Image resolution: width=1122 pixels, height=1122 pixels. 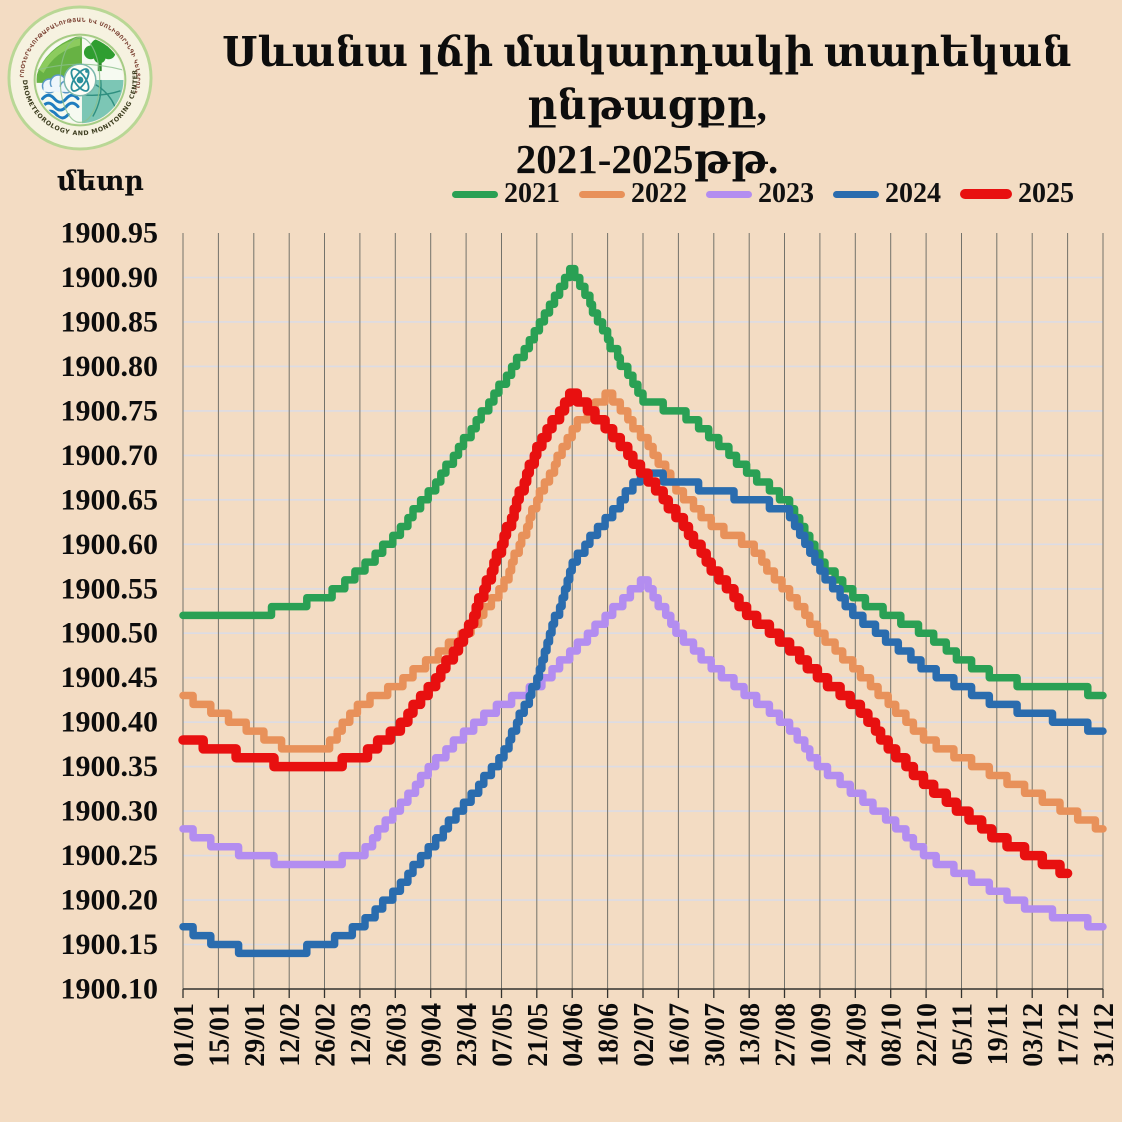 I want to click on y-tick-label: 1900.15, so click(x=110, y=944).